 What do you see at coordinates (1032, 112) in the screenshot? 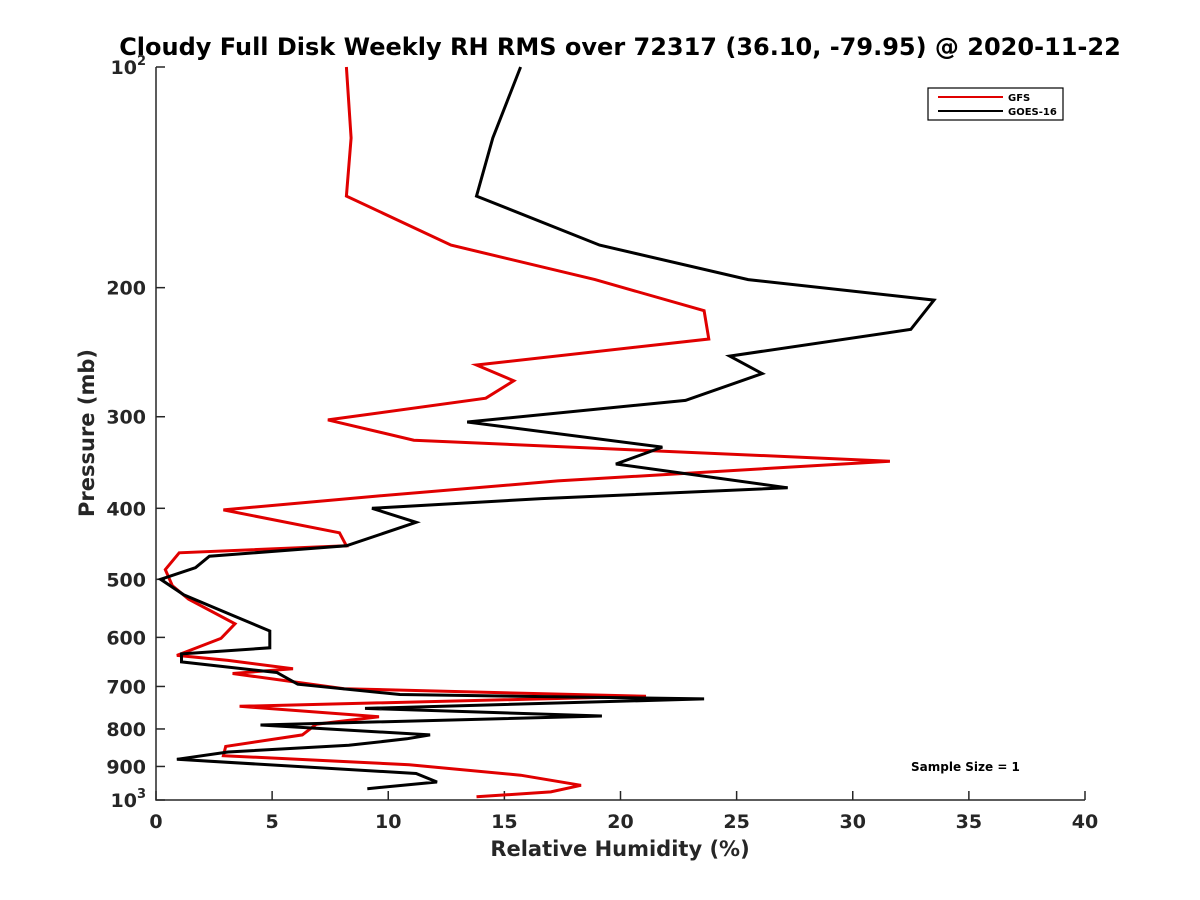
I see `legend-label-goes-16: GOES-16` at bounding box center [1032, 112].